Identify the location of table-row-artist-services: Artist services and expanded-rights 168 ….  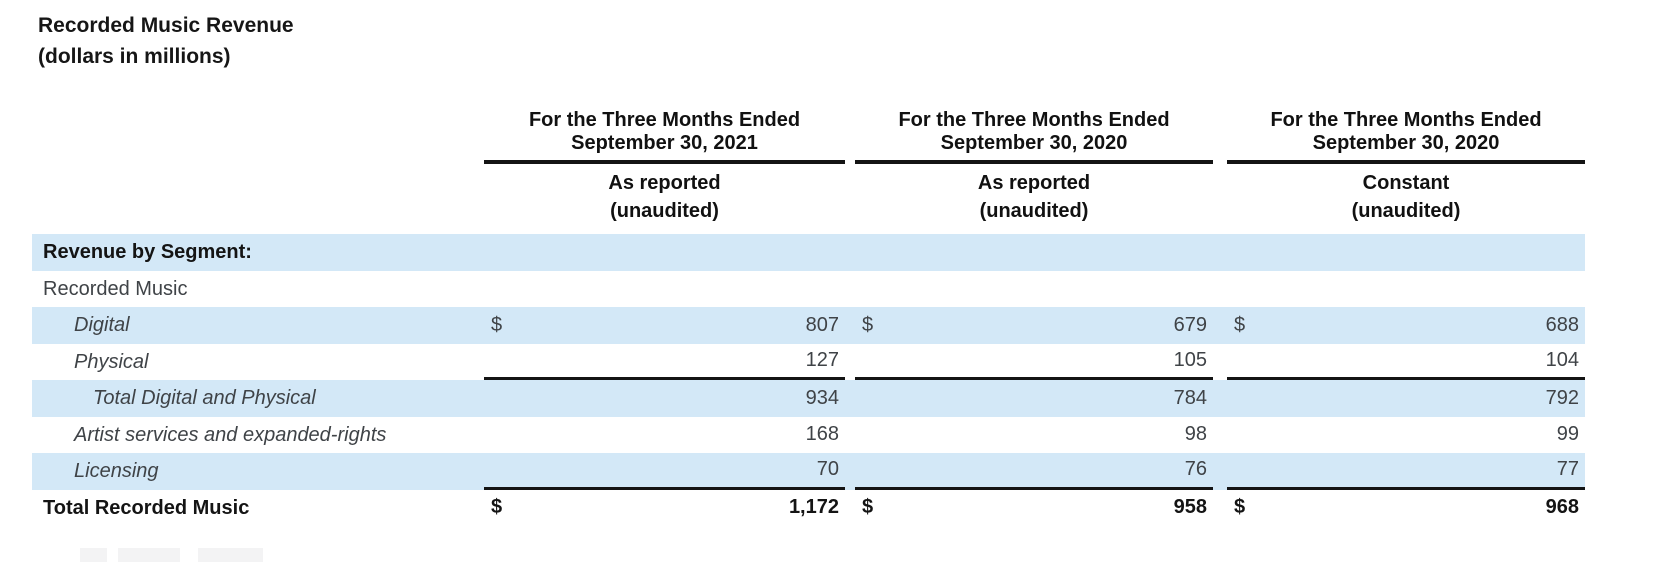
(808, 435).